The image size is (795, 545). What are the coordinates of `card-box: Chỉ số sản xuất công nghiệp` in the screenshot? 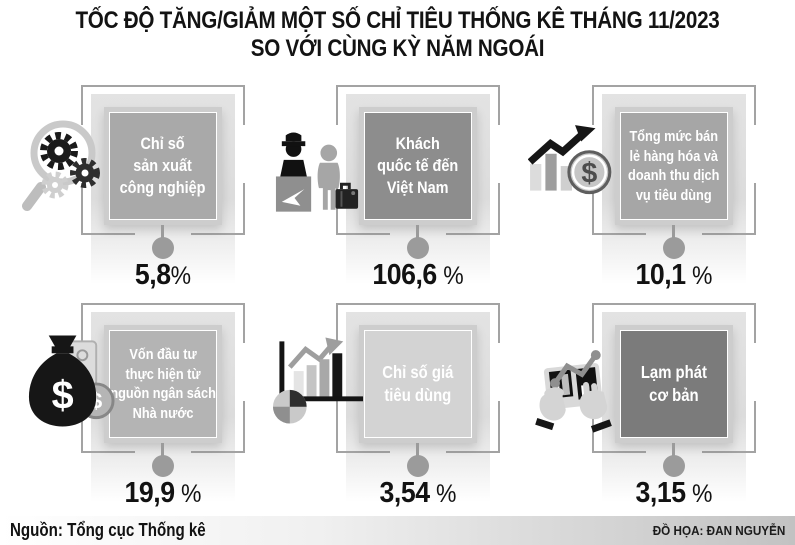 It's located at (163, 166).